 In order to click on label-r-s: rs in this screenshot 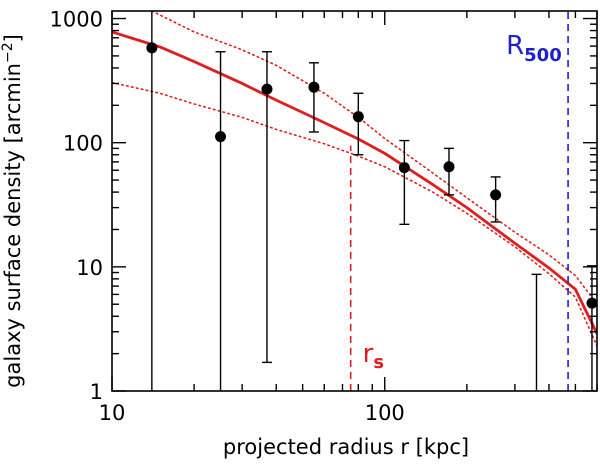, I will do `click(373, 356)`.